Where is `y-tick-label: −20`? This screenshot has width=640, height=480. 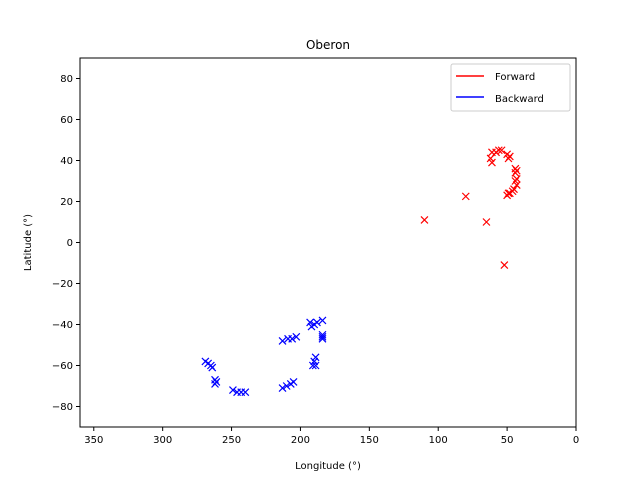 y-tick-label: −20 is located at coordinates (62, 284).